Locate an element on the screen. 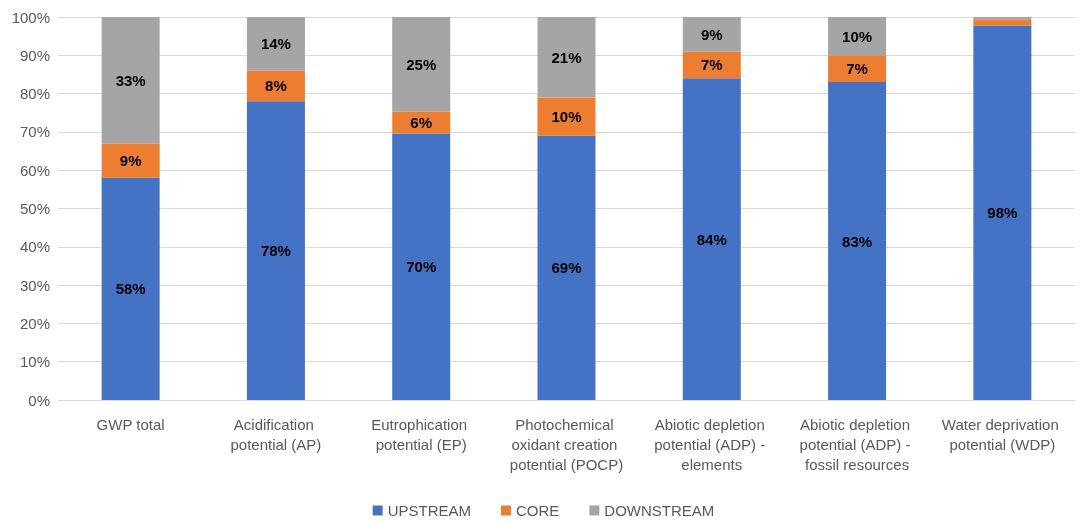  data-label: 84% is located at coordinates (711, 239).